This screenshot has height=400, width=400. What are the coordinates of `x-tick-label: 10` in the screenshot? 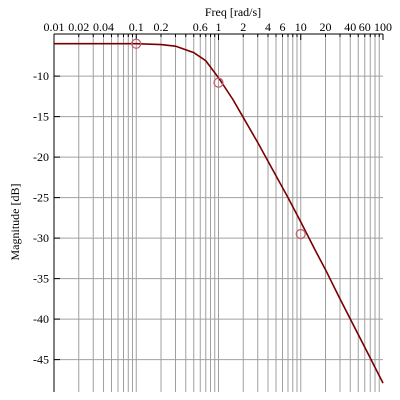 It's located at (301, 27).